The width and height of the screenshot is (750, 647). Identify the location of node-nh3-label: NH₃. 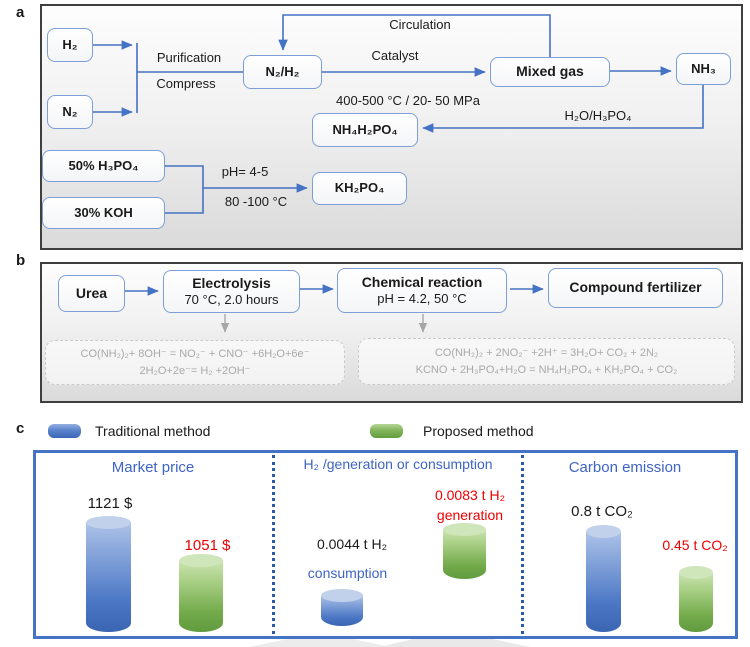
(703, 68).